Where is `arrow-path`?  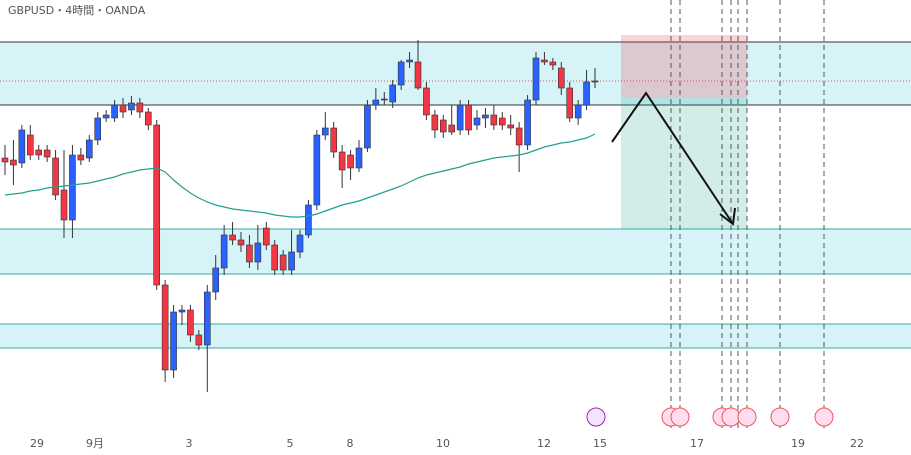
arrow-path is located at coordinates (672, 158).